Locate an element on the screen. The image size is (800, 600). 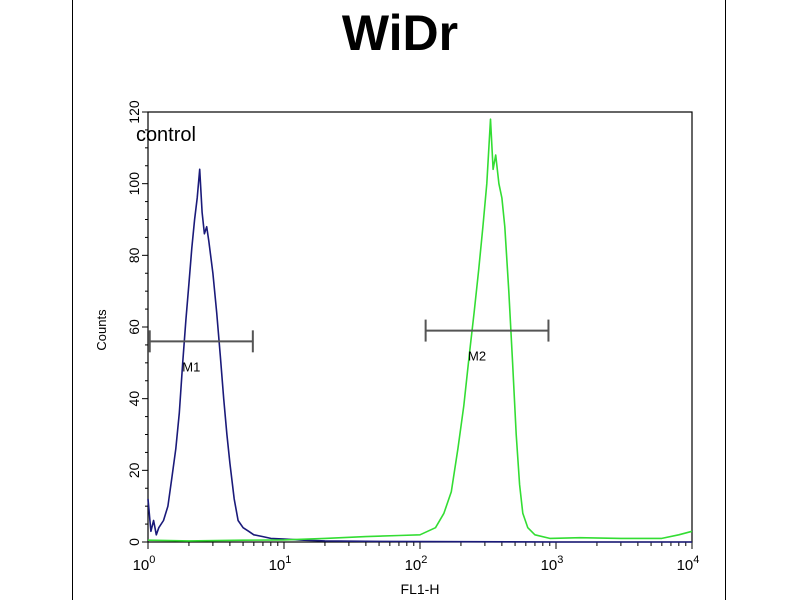
y-tick-label: 20 is located at coordinates (134, 470).